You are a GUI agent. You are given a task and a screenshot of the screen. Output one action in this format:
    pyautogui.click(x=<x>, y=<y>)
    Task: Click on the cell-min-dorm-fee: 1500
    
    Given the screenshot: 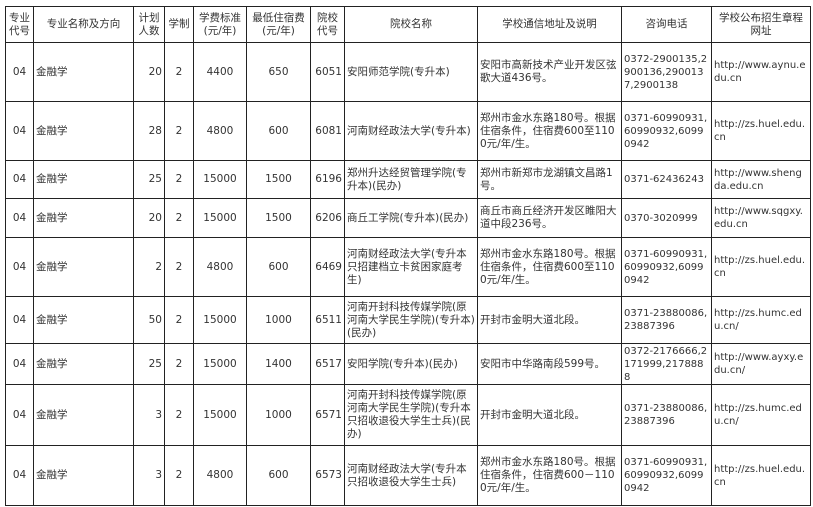 What is the action you would take?
    pyautogui.click(x=278, y=218)
    